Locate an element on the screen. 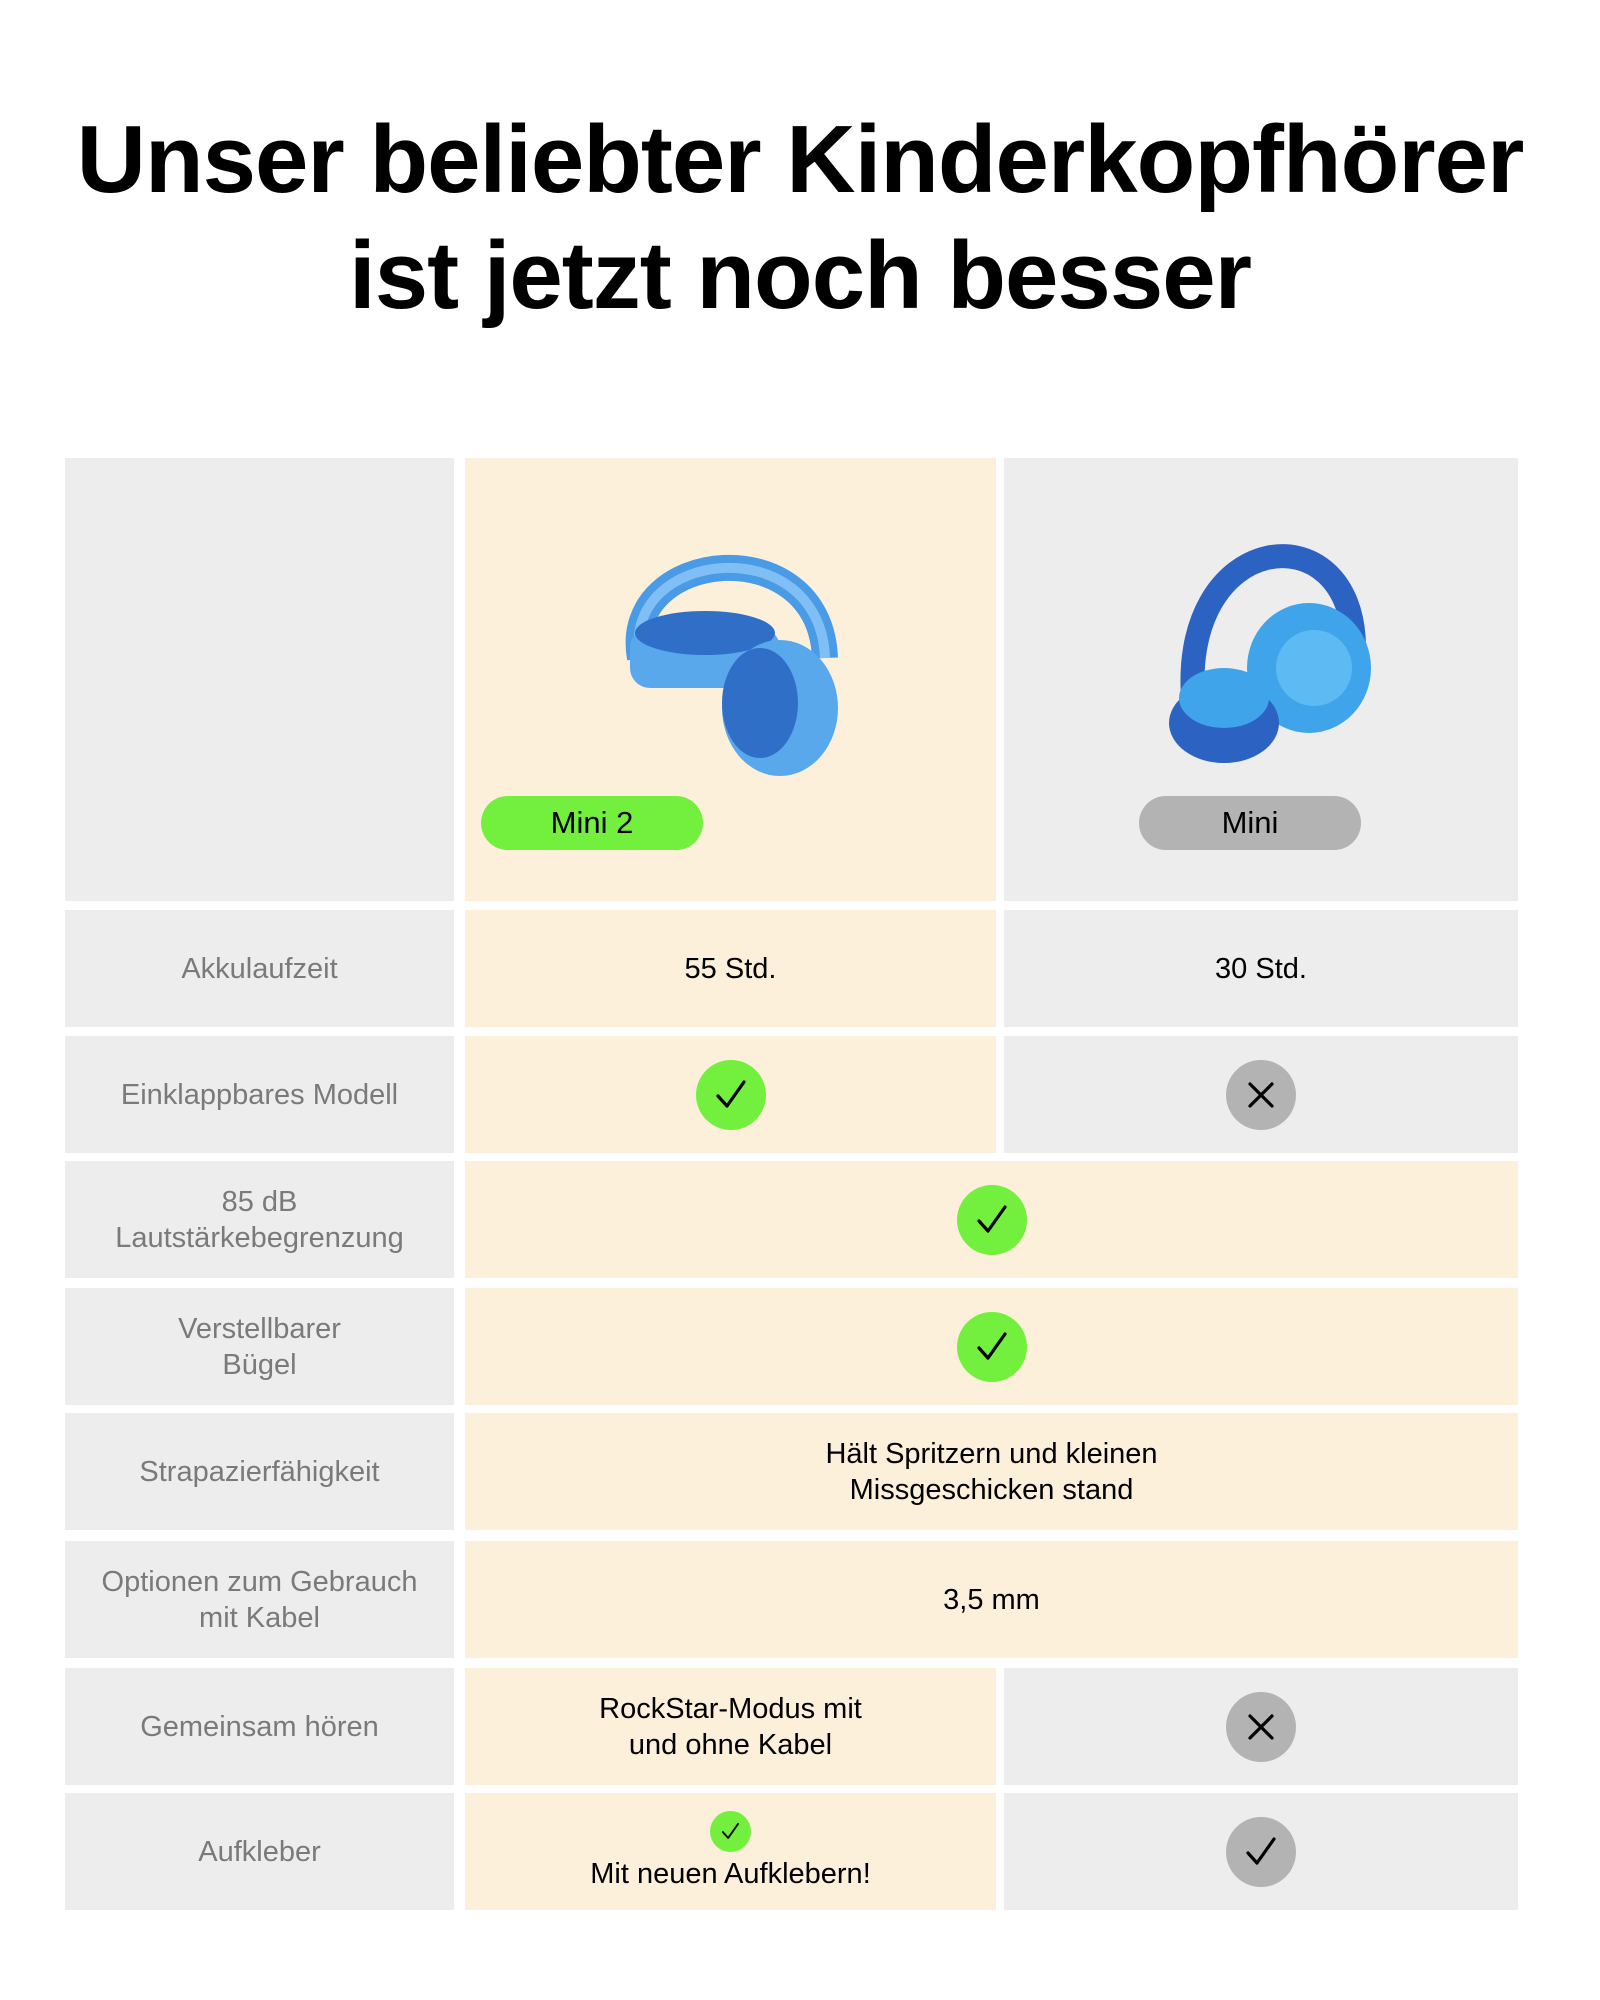 The width and height of the screenshot is (1600, 2000). row-label: 85 dB Lautstärkebegrenzung is located at coordinates (259, 1219).